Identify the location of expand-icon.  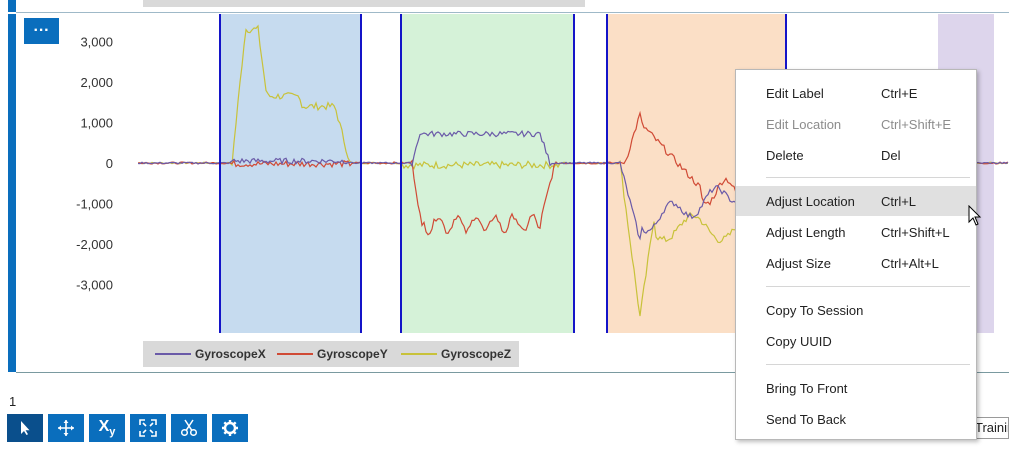
(148, 428).